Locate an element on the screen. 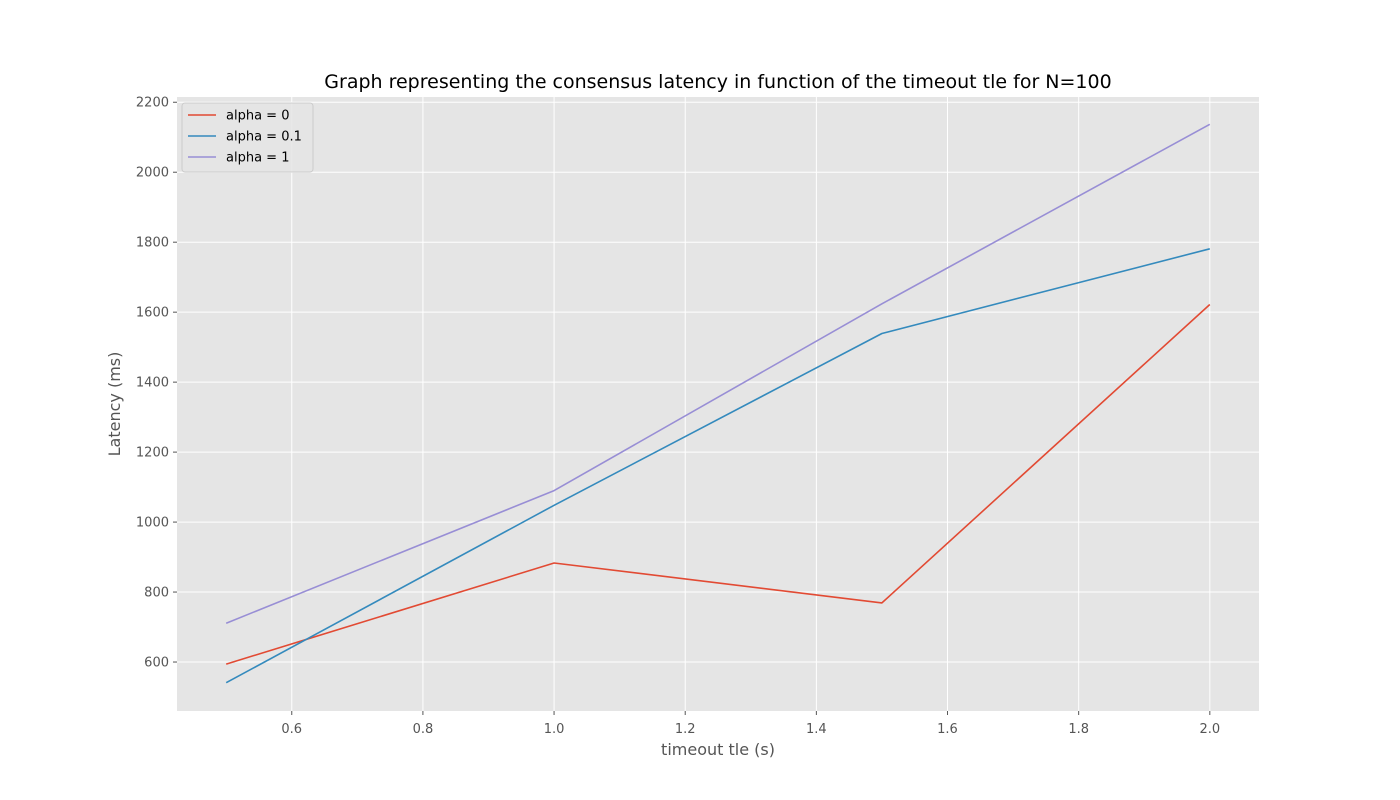  y-tick-label: 600 is located at coordinates (156, 663).